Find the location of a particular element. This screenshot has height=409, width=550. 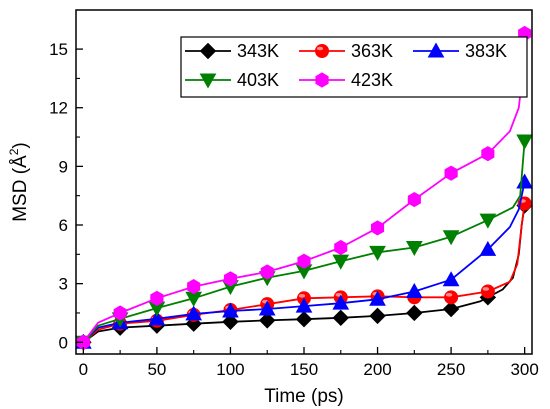

x-axis-title: Time (ps) is located at coordinates (304, 396).